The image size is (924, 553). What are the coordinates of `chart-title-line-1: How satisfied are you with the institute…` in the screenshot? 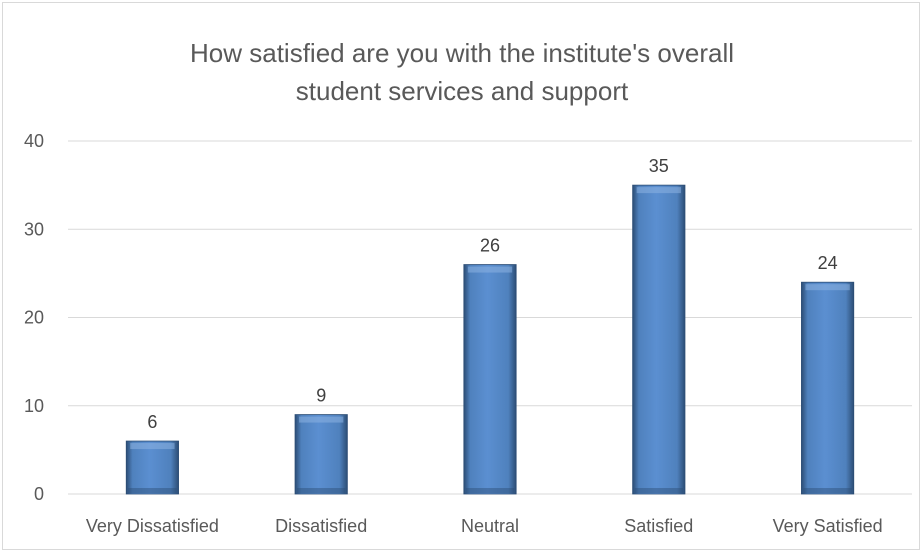 It's located at (462, 53).